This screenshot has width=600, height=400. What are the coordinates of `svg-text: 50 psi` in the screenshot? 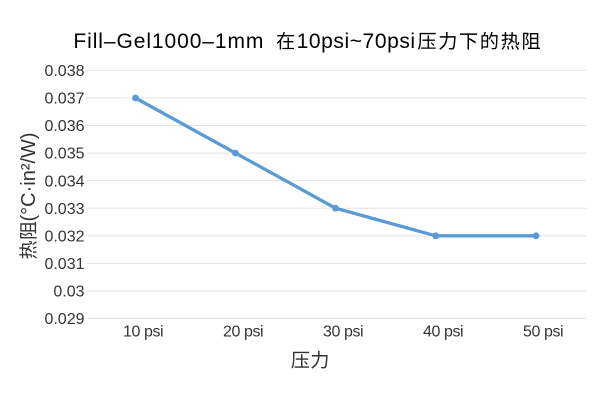 It's located at (543, 332).